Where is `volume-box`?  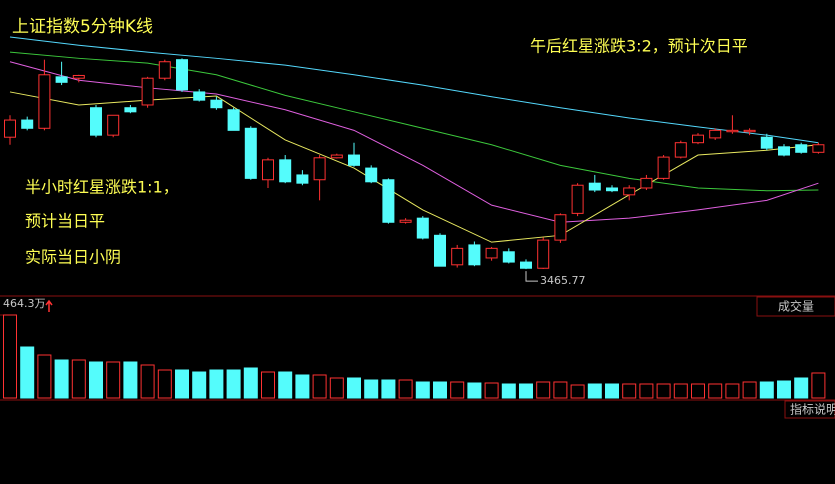
volume-box is located at coordinates (795, 306).